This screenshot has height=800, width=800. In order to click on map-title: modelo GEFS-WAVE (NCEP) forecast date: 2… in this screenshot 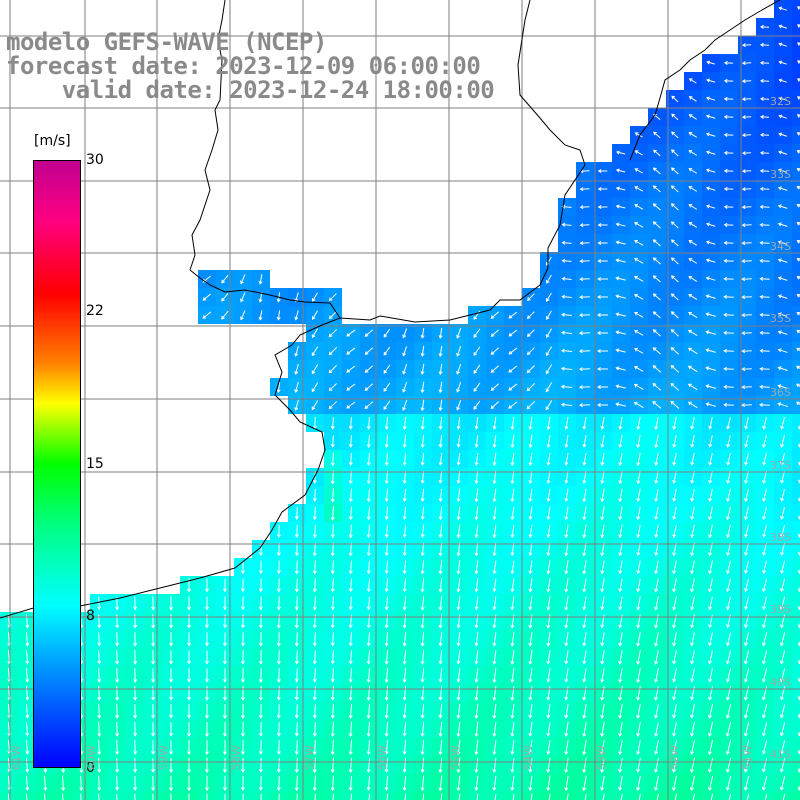, I will do `click(250, 66)`.